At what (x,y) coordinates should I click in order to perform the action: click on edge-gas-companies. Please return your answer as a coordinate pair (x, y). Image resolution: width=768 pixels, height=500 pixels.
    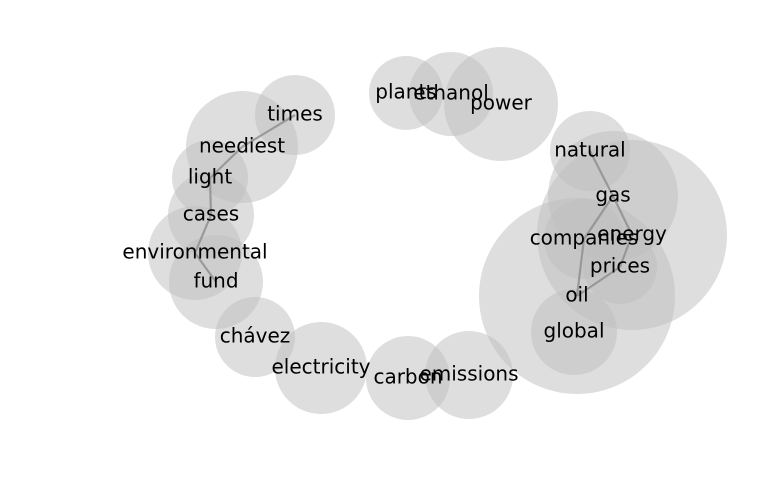
    Looking at the image, I should click on (598, 217).